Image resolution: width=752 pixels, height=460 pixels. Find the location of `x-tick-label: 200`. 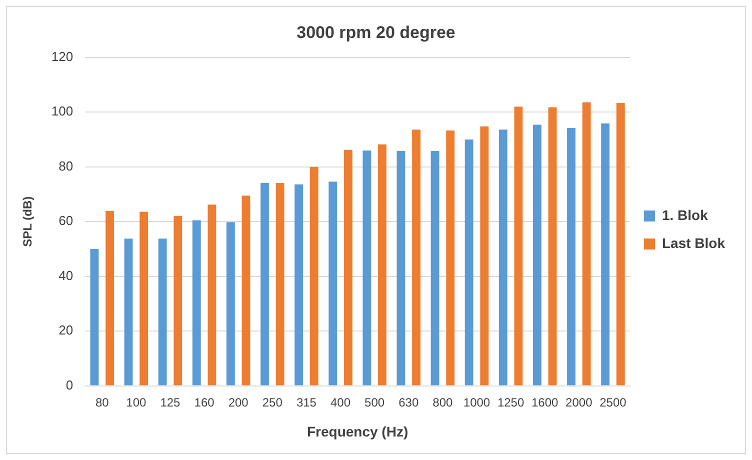

x-tick-label: 200 is located at coordinates (238, 402).